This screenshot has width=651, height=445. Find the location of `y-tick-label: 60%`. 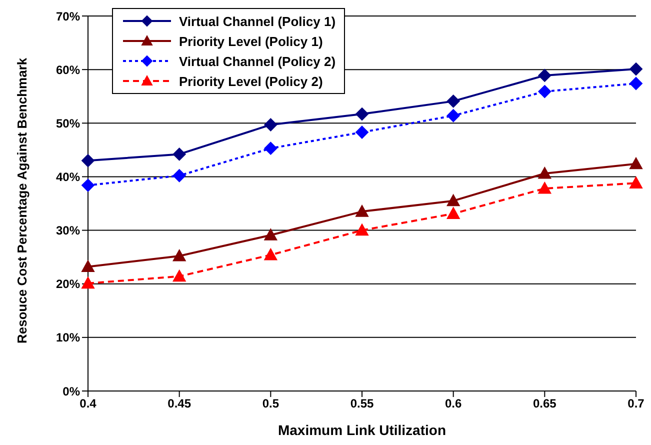

y-tick-label: 60% is located at coordinates (68, 69).